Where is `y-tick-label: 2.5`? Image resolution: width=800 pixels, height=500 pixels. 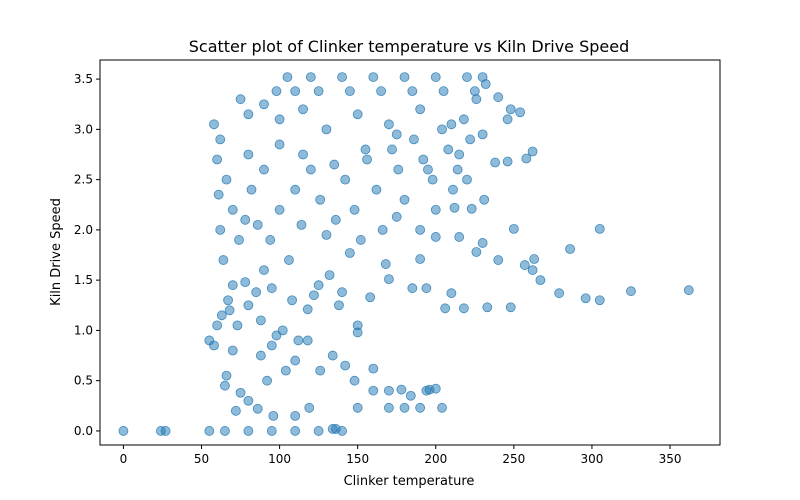 y-tick-label: 2.5 is located at coordinates (83, 180).